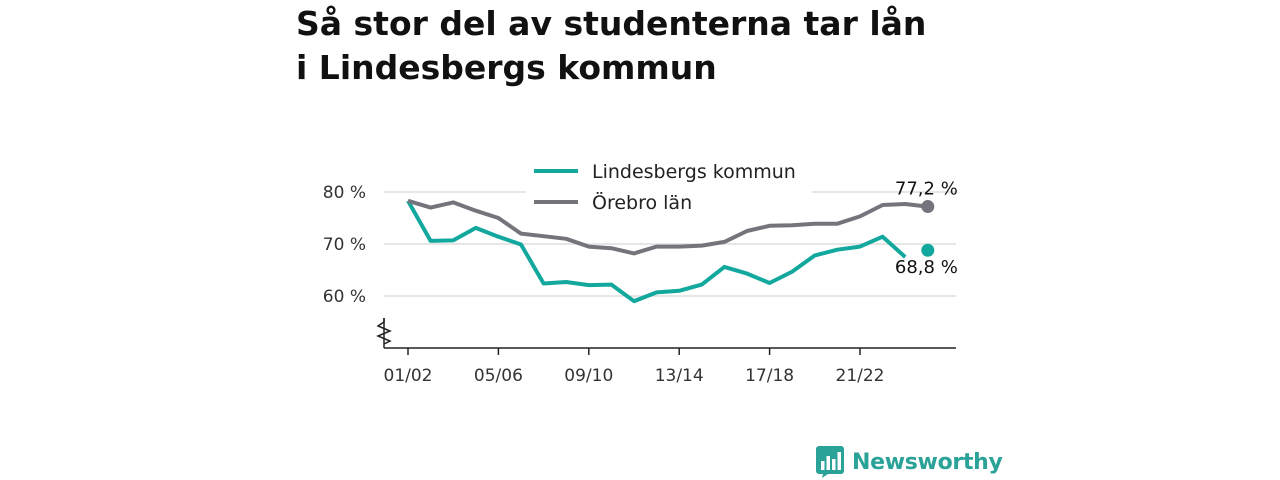  Describe the element at coordinates (769, 376) in the screenshot. I see `x-tick-label: 17/18` at that location.